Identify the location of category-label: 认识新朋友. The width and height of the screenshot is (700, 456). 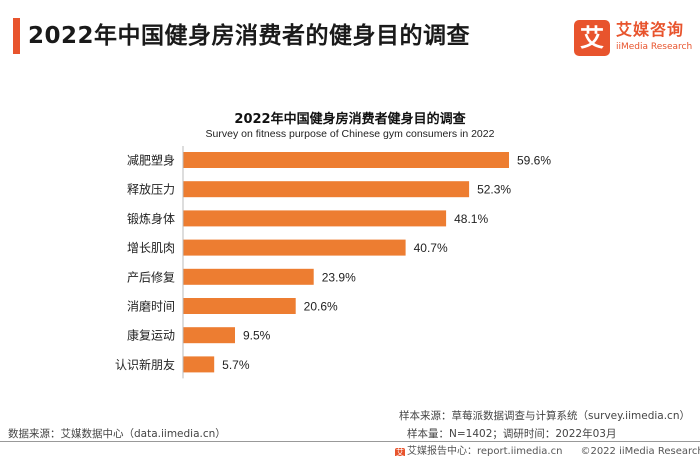
(145, 364).